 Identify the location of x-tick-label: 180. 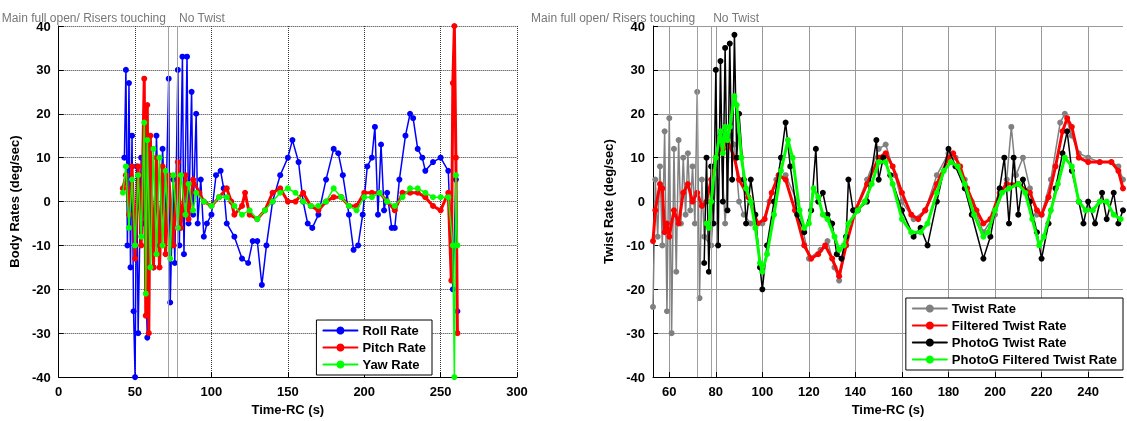
(948, 392).